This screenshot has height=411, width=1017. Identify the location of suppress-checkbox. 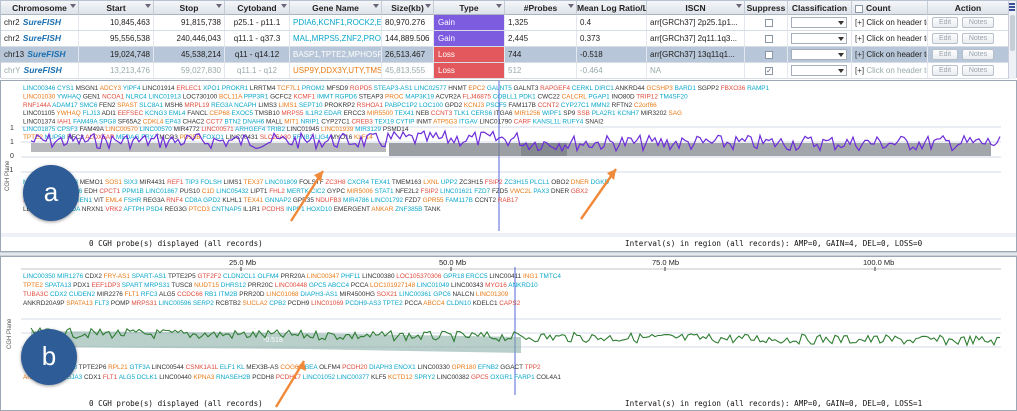
(769, 22).